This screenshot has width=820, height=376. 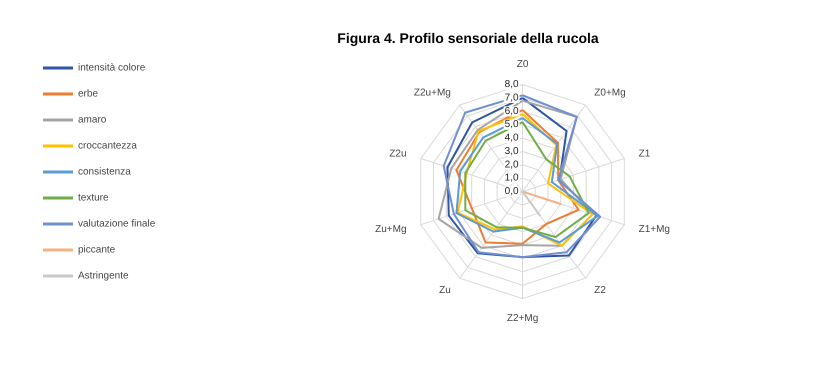 I want to click on spoke-label: Z0+Mg, so click(x=610, y=92).